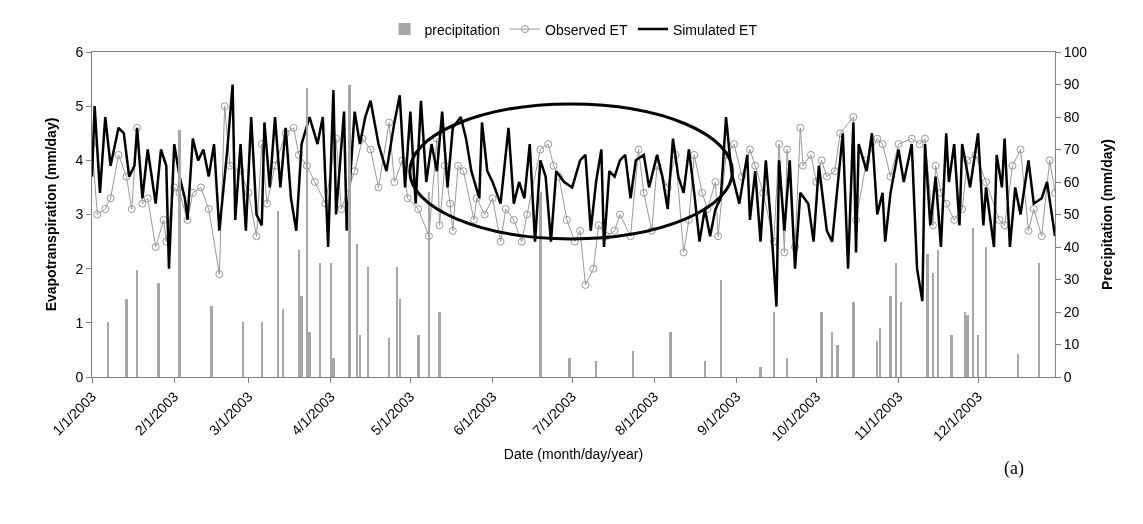 This screenshot has width=1143, height=524. What do you see at coordinates (1071, 214) in the screenshot?
I see `y2-tick-label: 50` at bounding box center [1071, 214].